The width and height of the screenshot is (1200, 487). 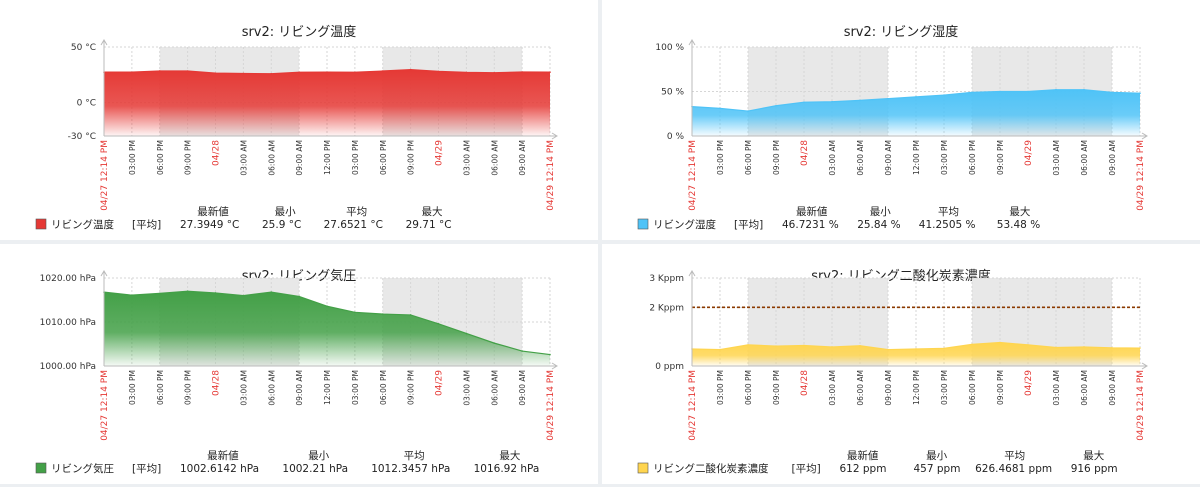 I want to click on y-tick-label: 50 °C, so click(x=83, y=48).